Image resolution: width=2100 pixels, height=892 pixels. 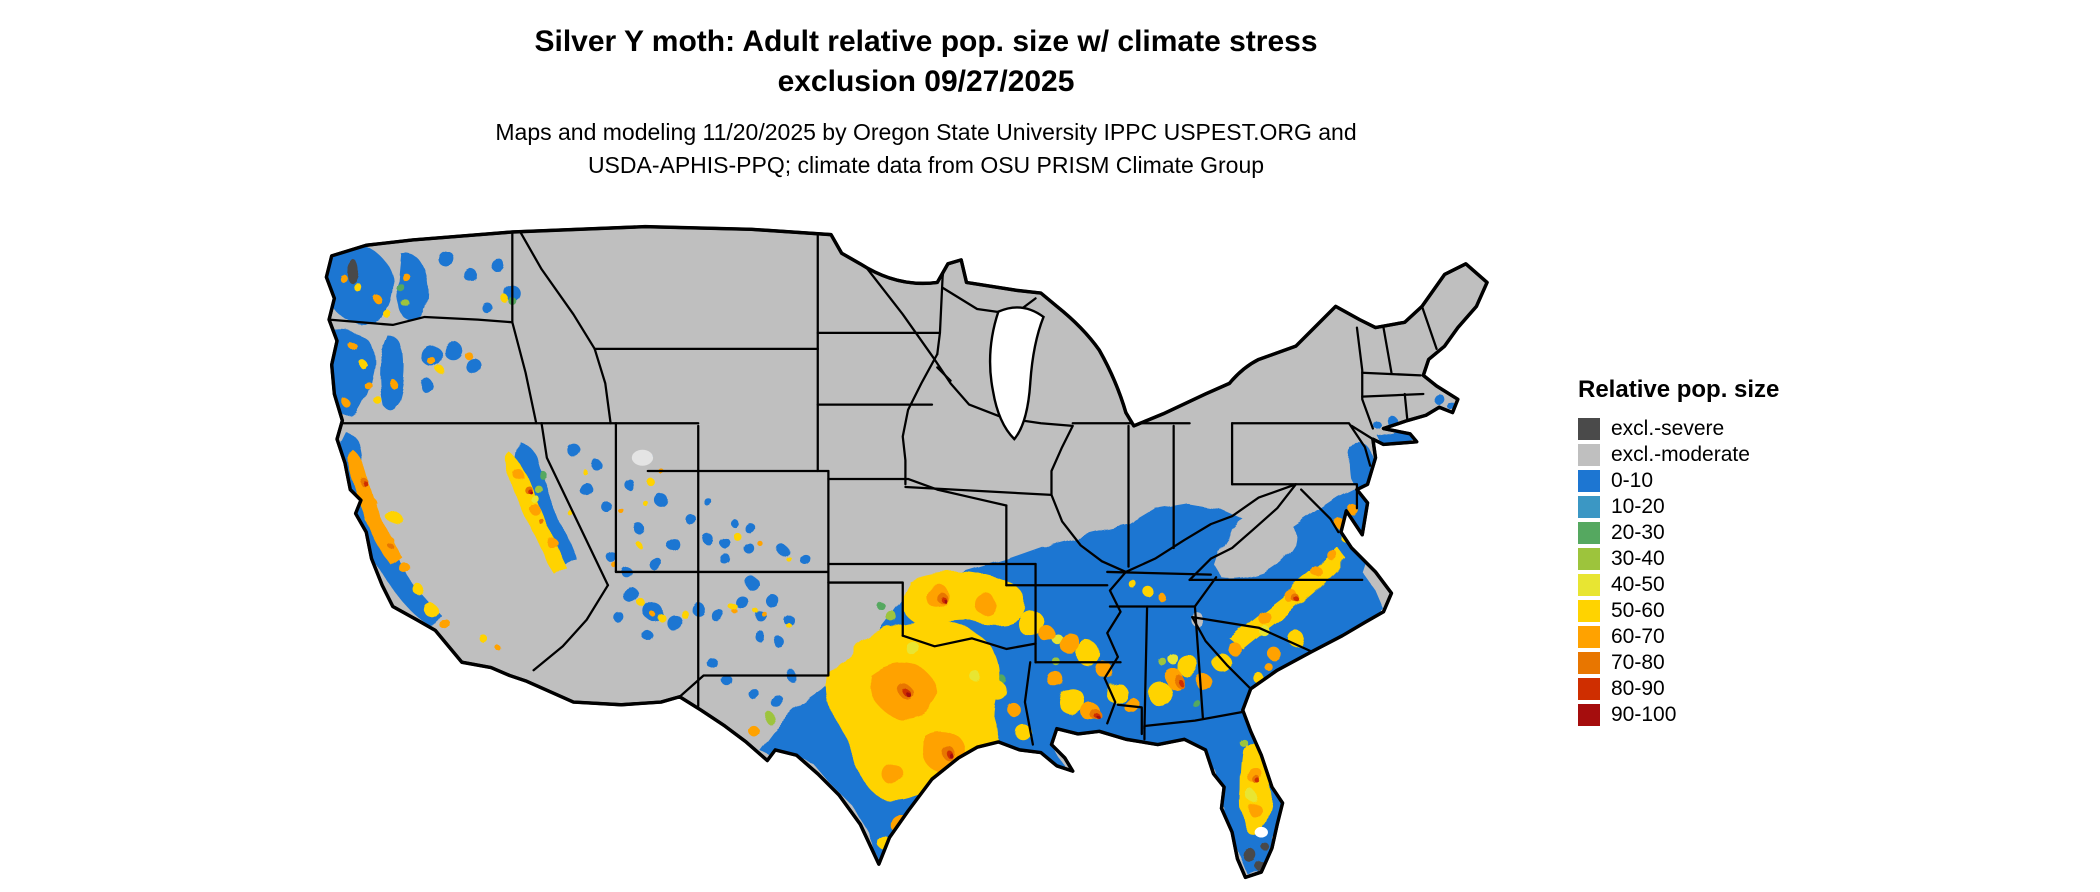 What do you see at coordinates (1678, 663) in the screenshot?
I see `legend-row: 70-80` at bounding box center [1678, 663].